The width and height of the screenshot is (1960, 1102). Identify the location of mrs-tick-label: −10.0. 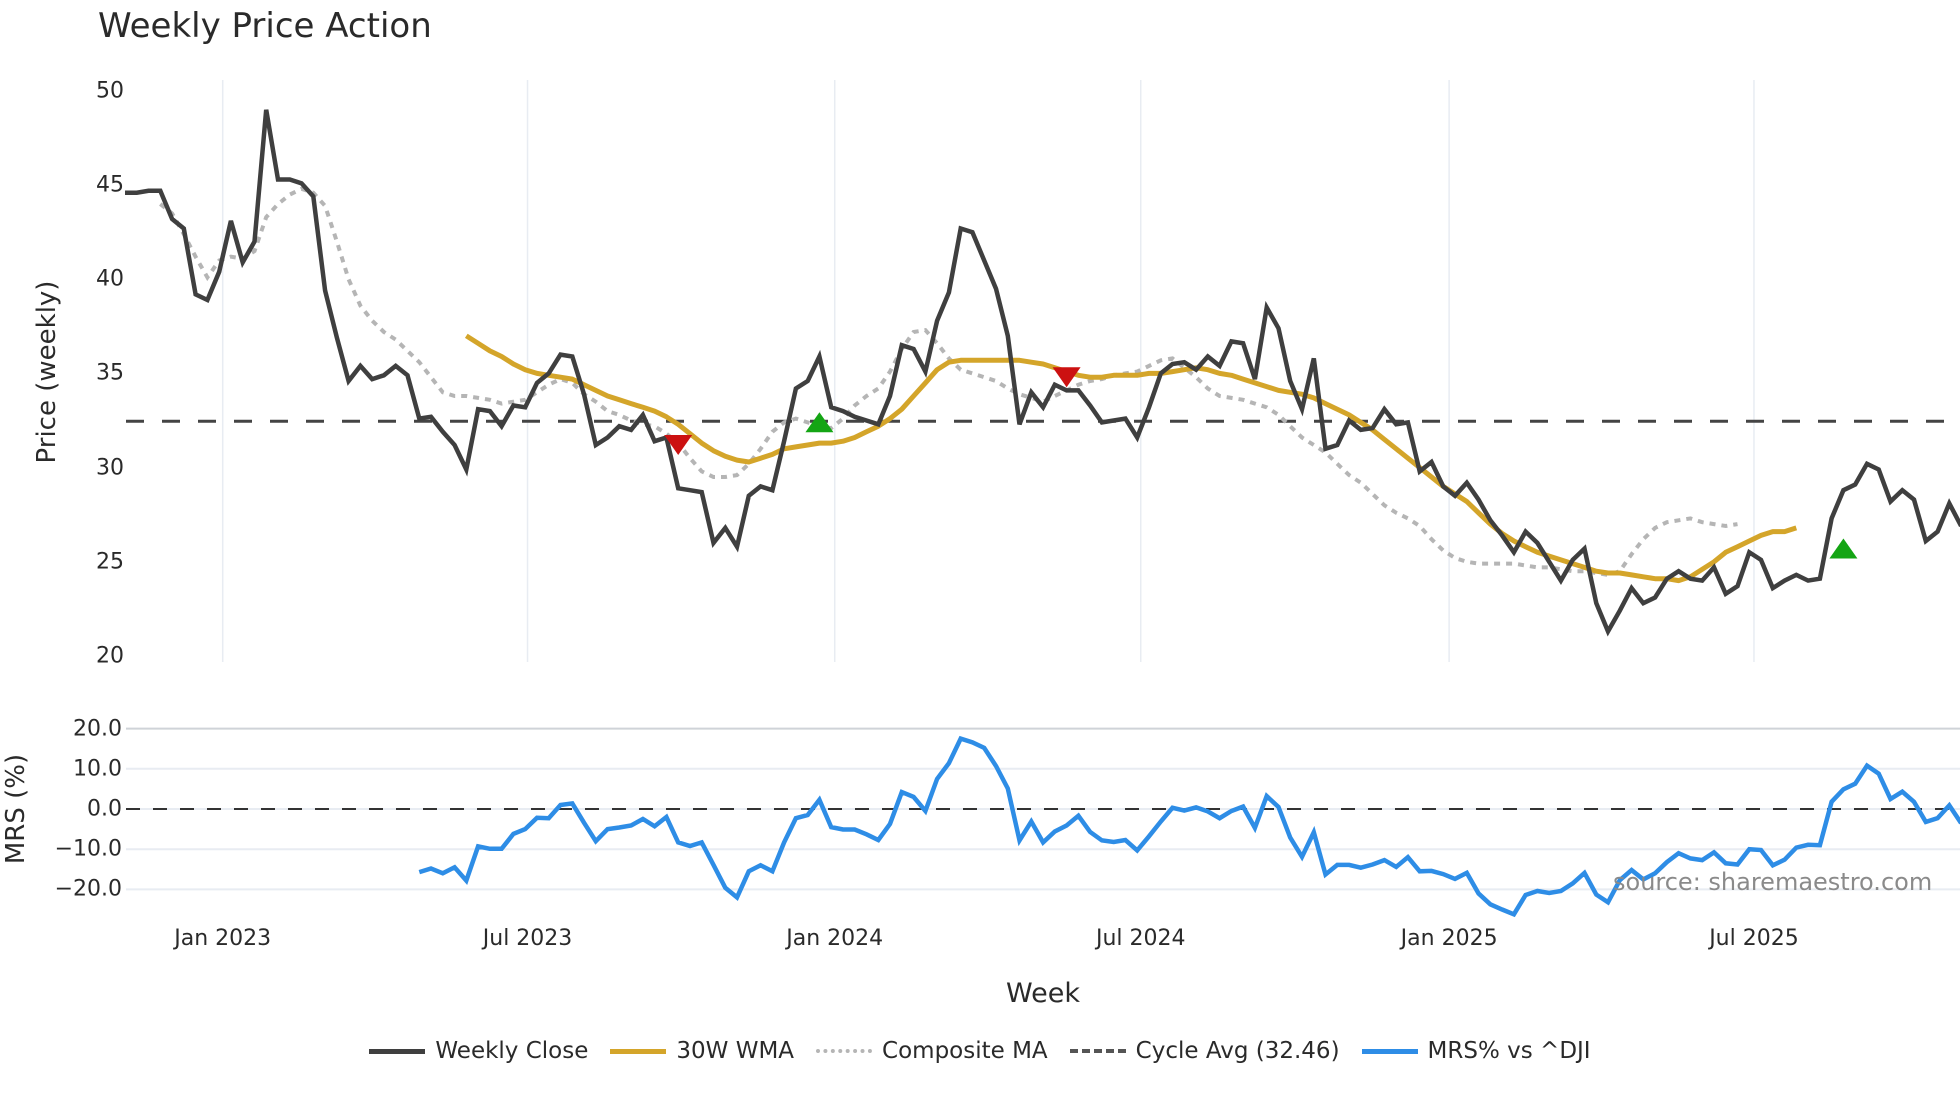
(88, 849).